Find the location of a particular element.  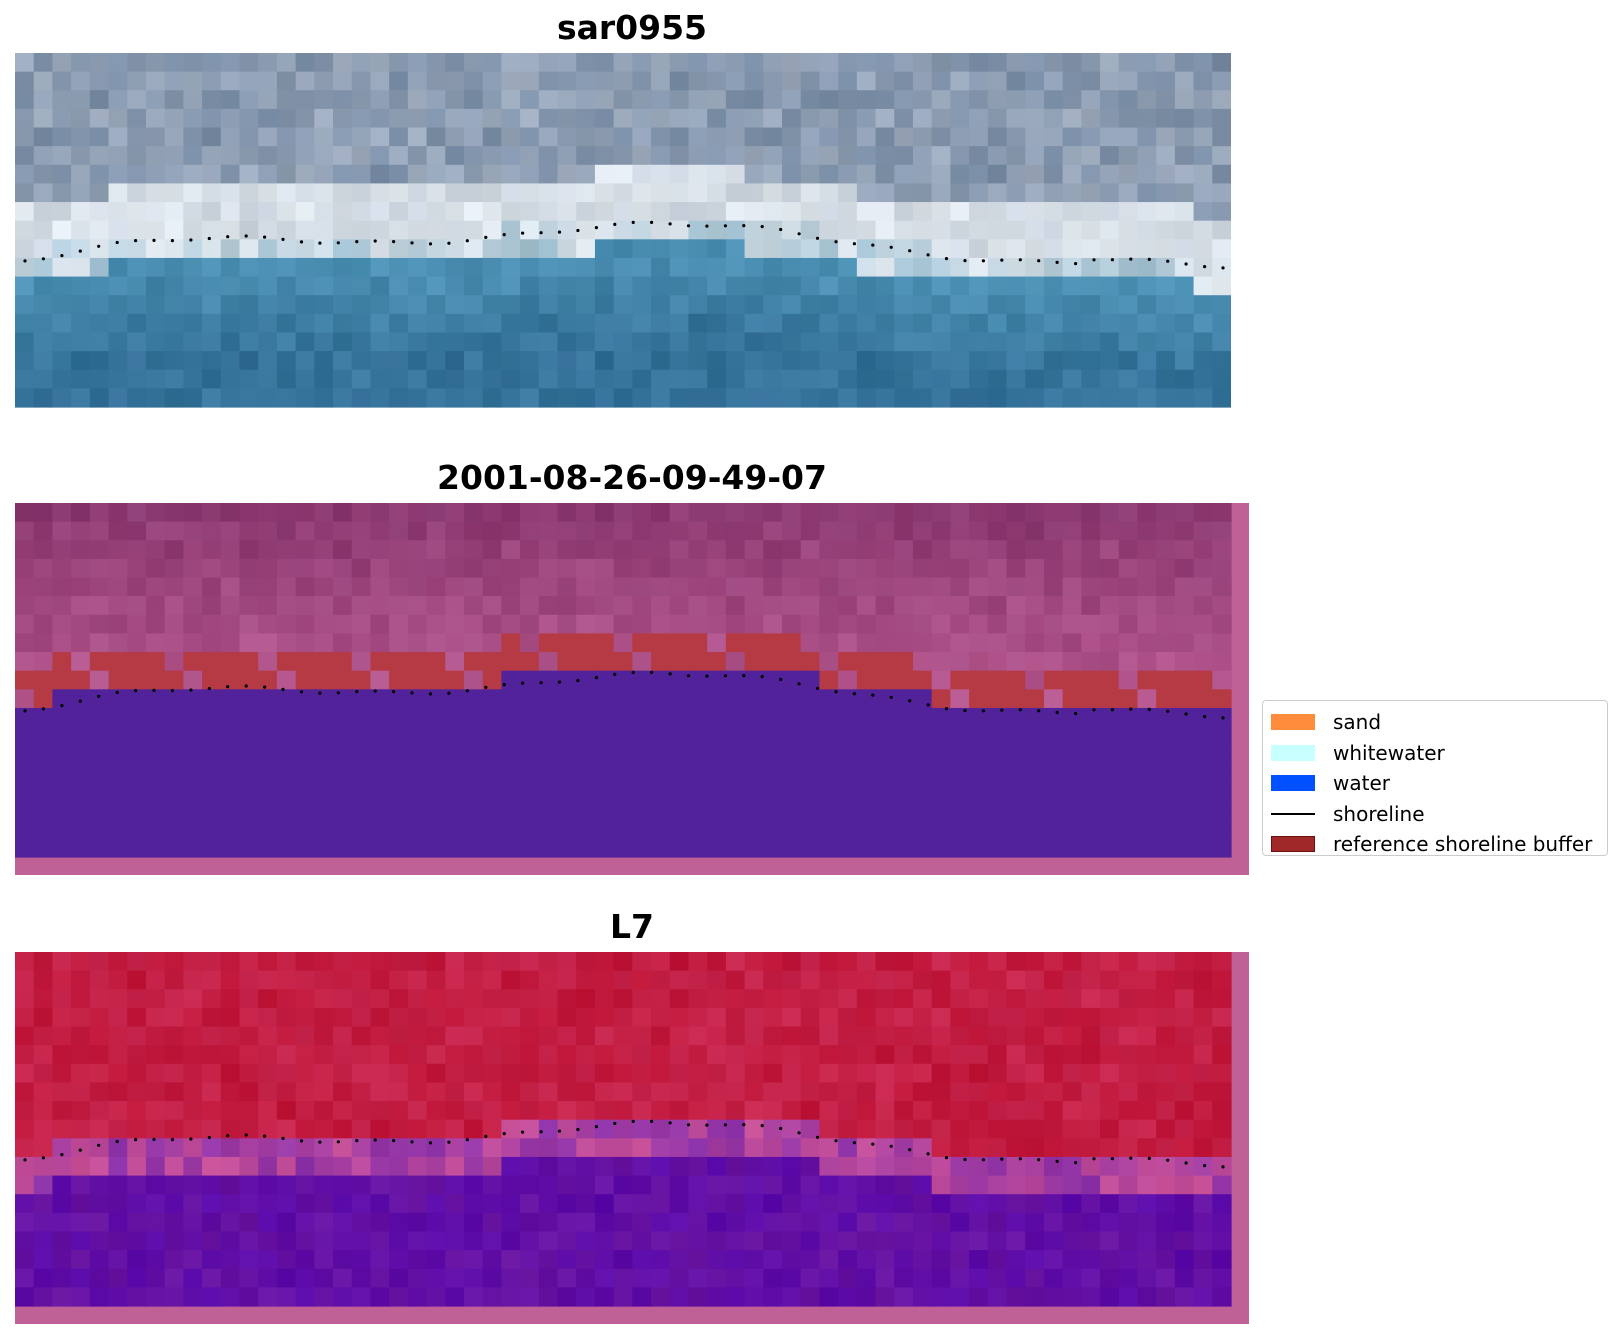

water-swatch is located at coordinates (1293, 783).